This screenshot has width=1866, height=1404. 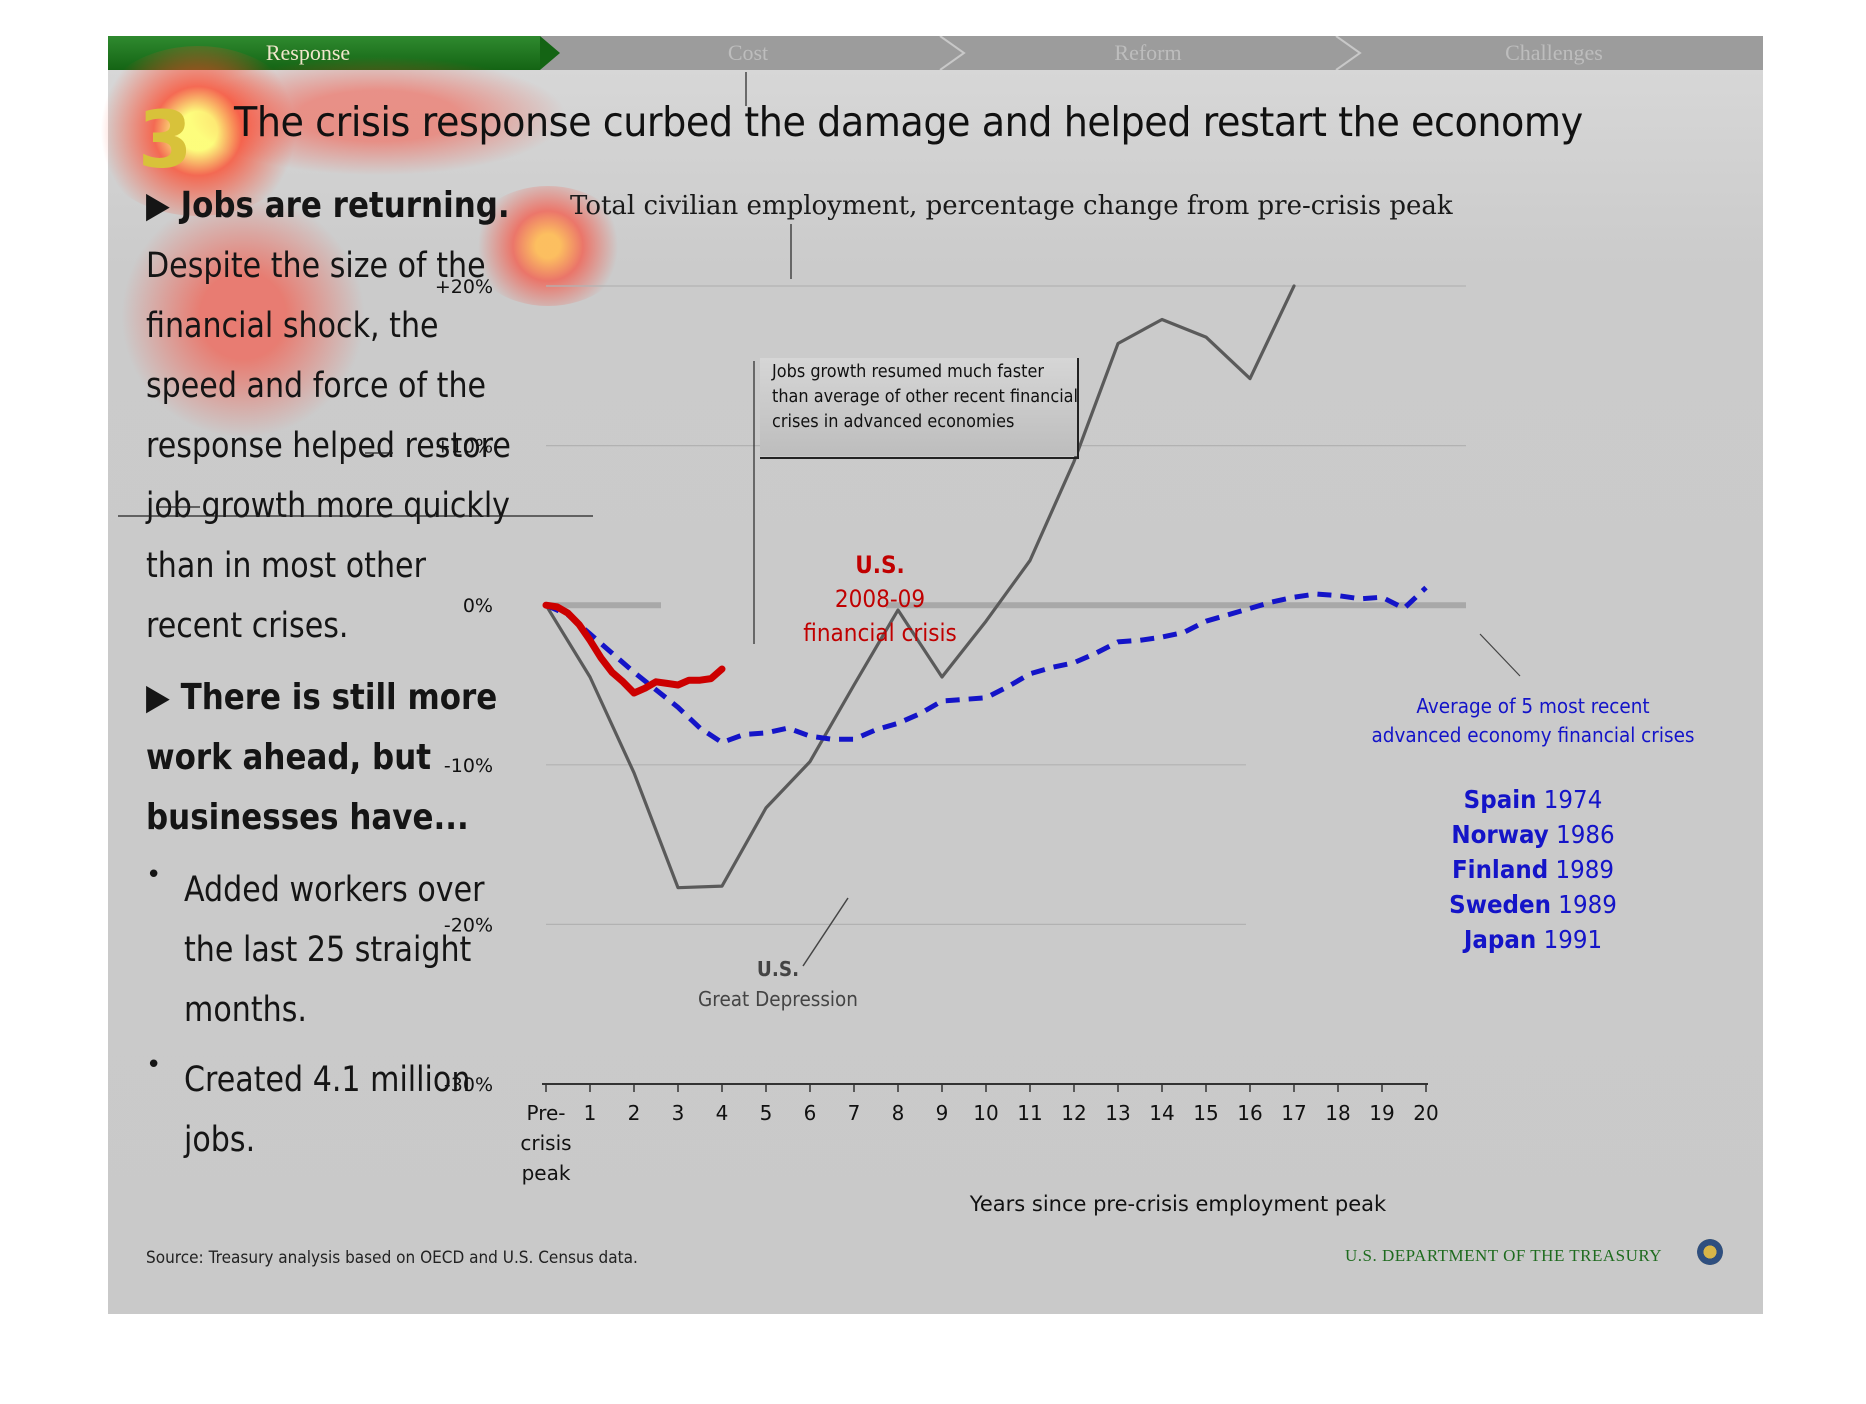 What do you see at coordinates (1533, 735) in the screenshot?
I see `average-label-line: advanced economy financial crises` at bounding box center [1533, 735].